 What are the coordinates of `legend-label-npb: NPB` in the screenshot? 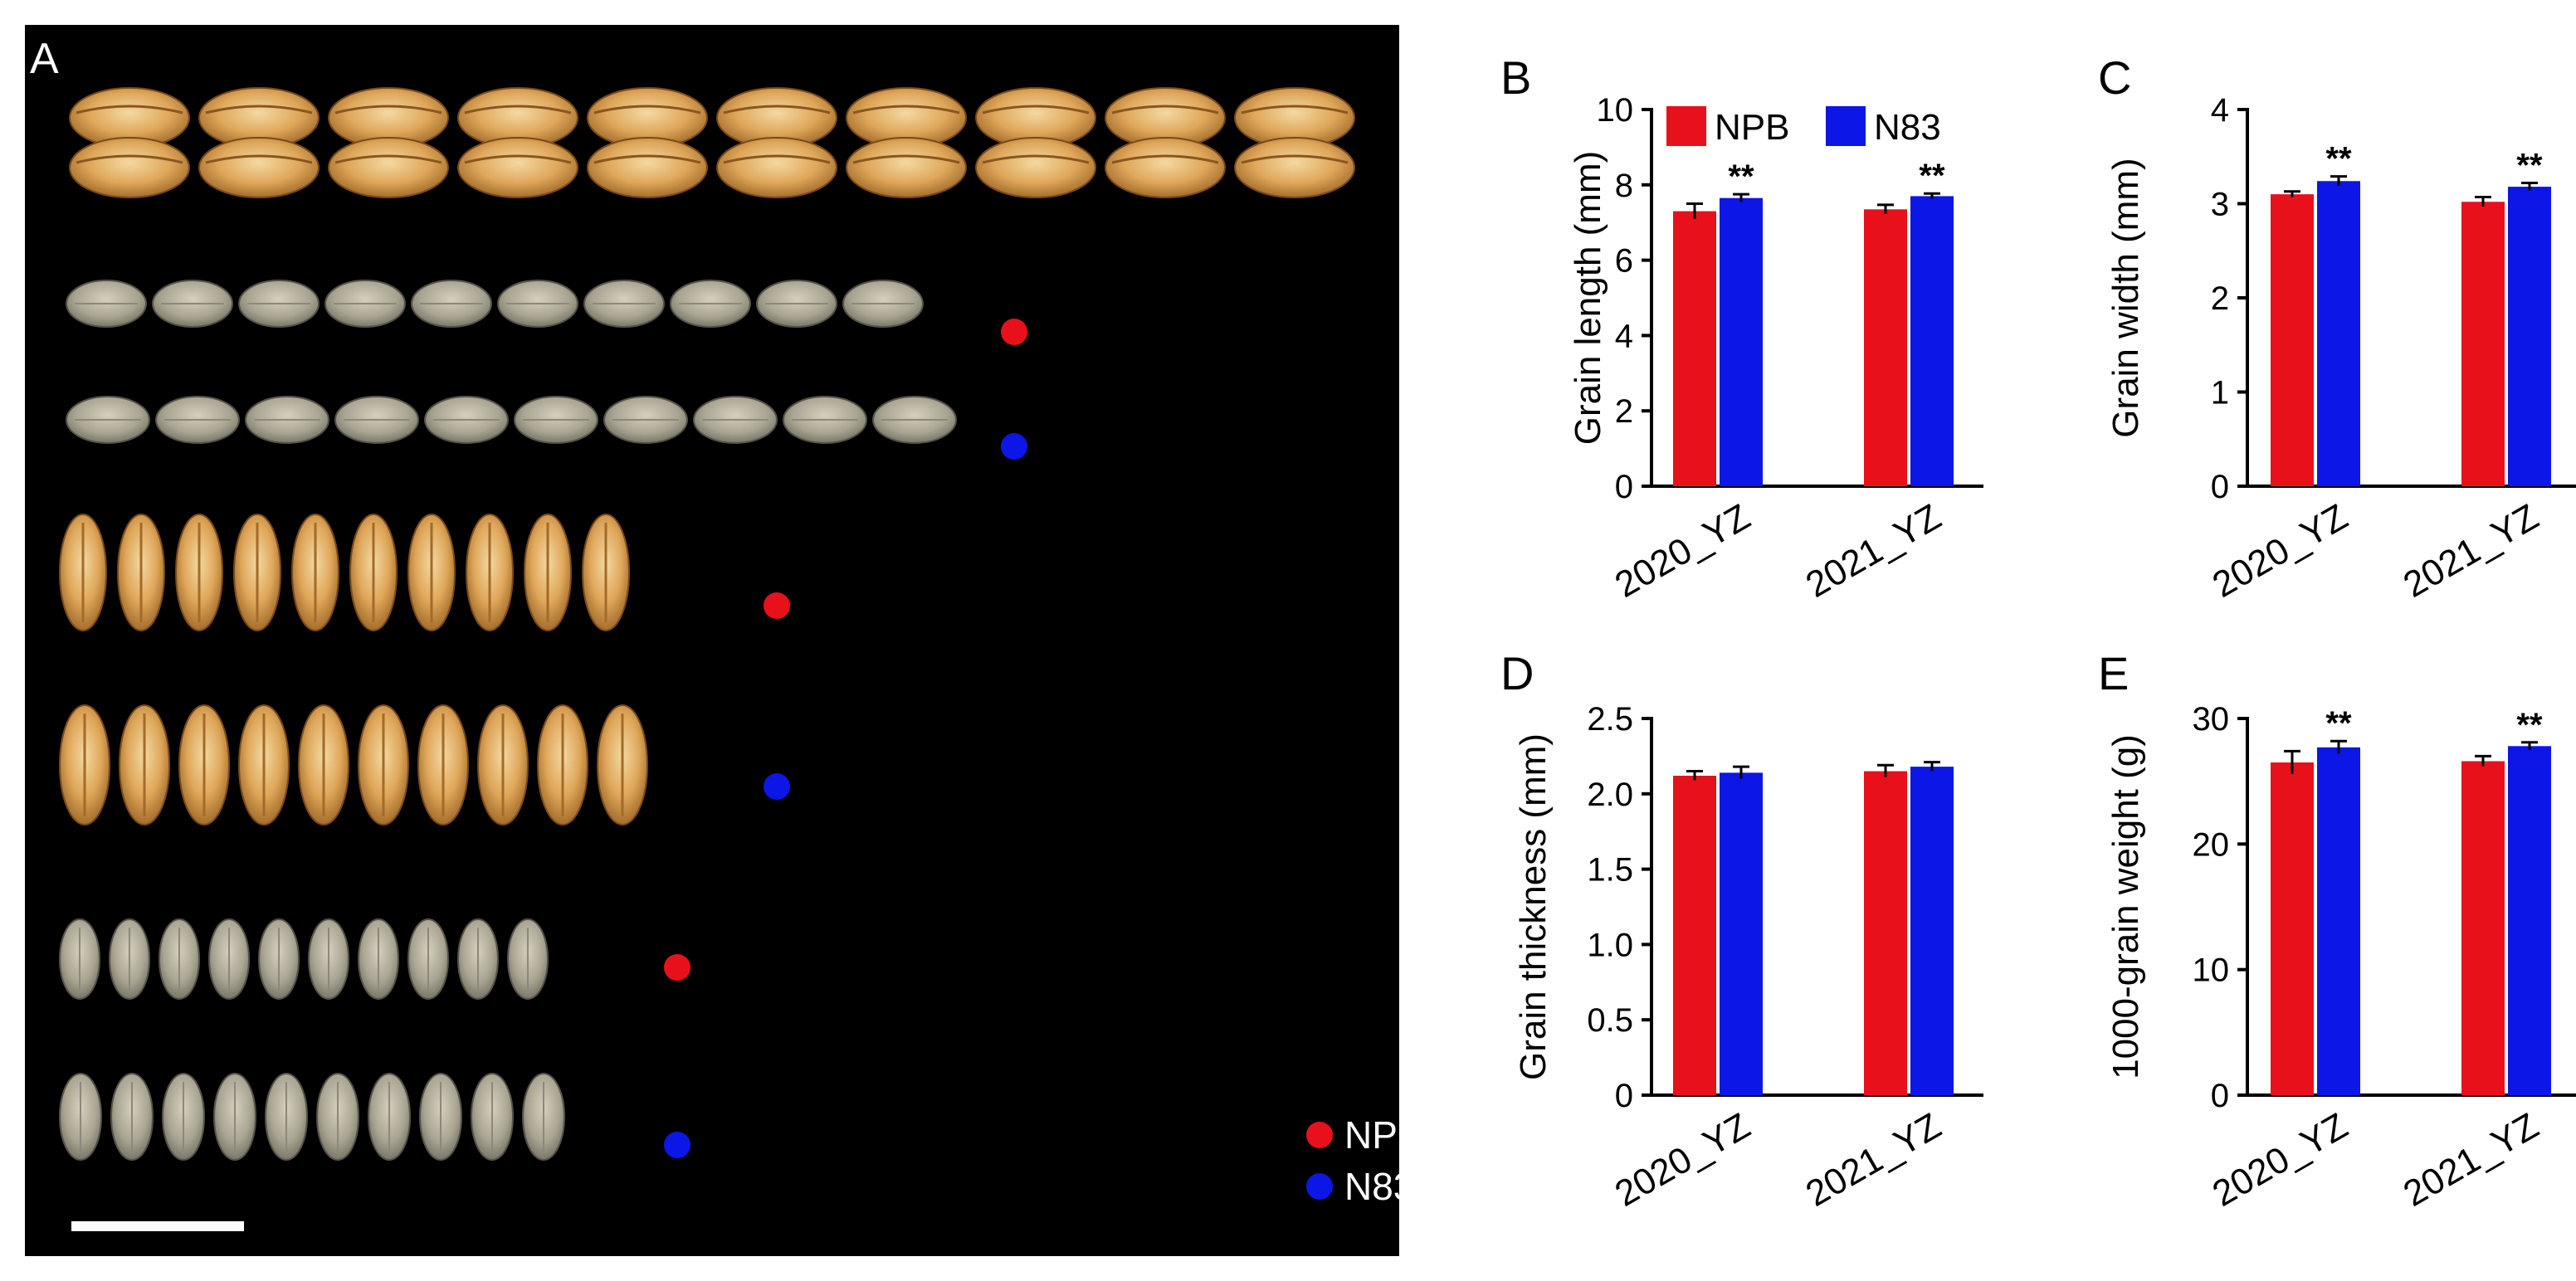 It's located at (1371, 1135).